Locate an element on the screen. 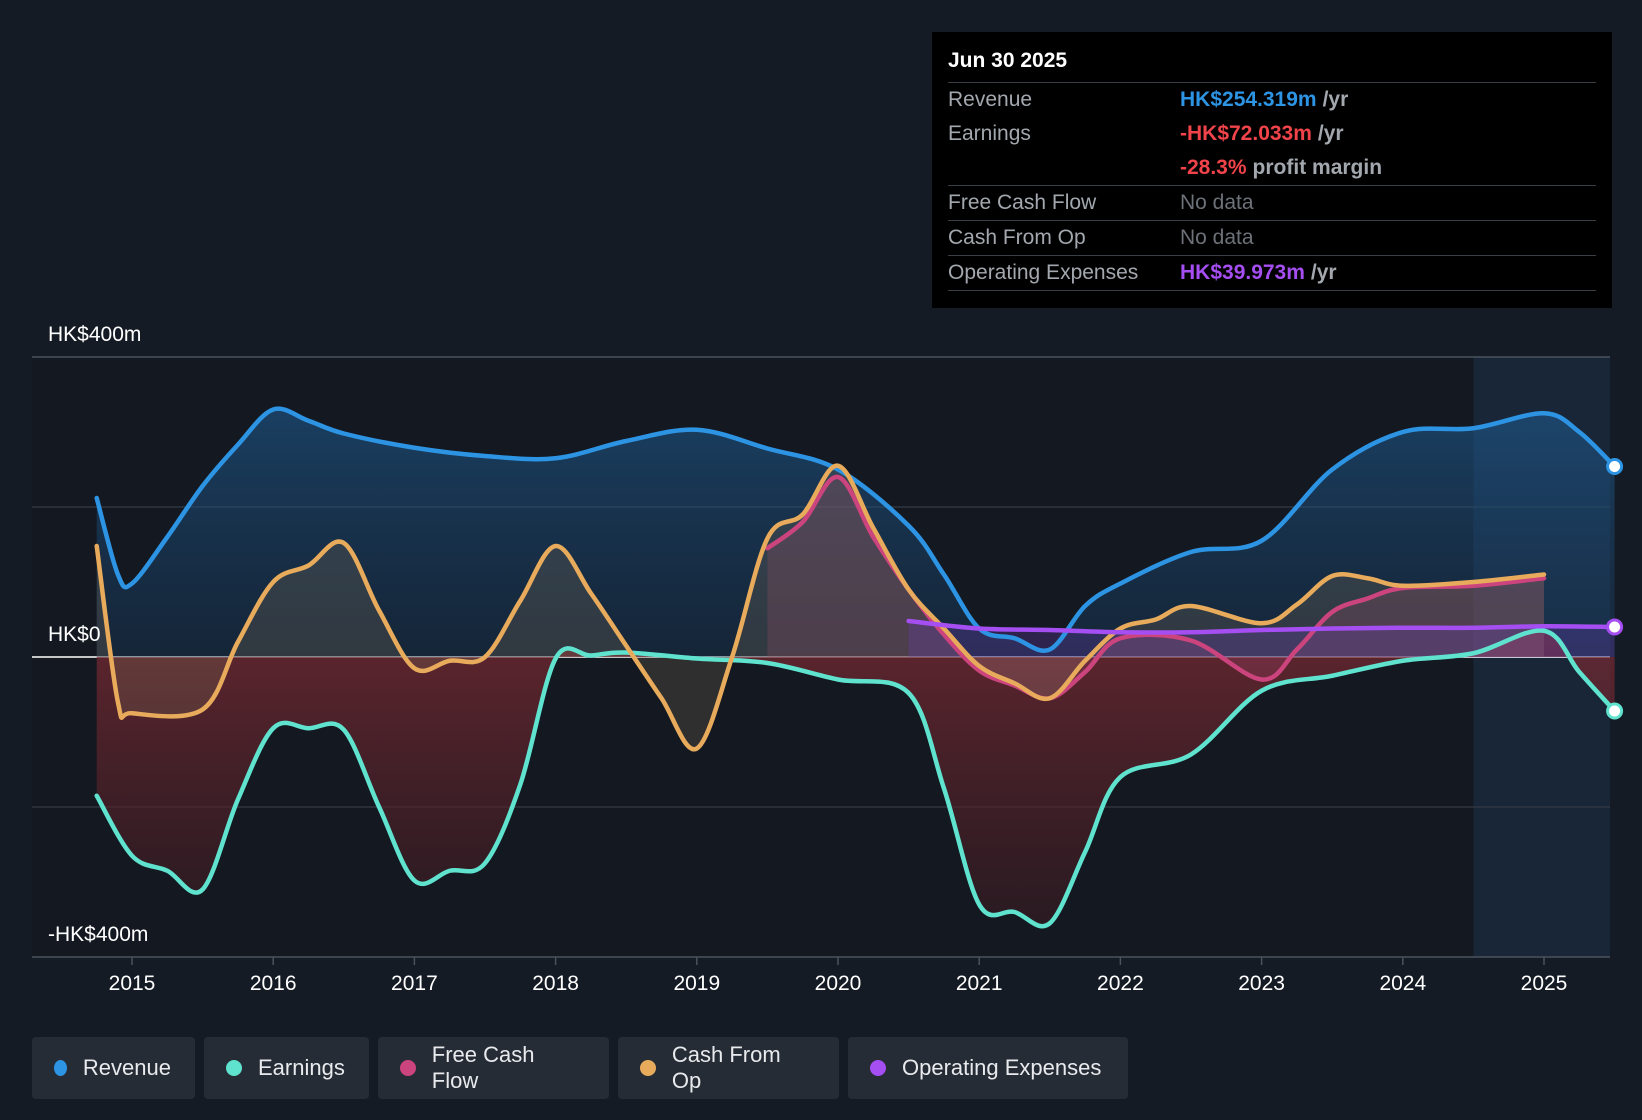 This screenshot has width=1642, height=1120. revenue-dot-icon is located at coordinates (60, 1068).